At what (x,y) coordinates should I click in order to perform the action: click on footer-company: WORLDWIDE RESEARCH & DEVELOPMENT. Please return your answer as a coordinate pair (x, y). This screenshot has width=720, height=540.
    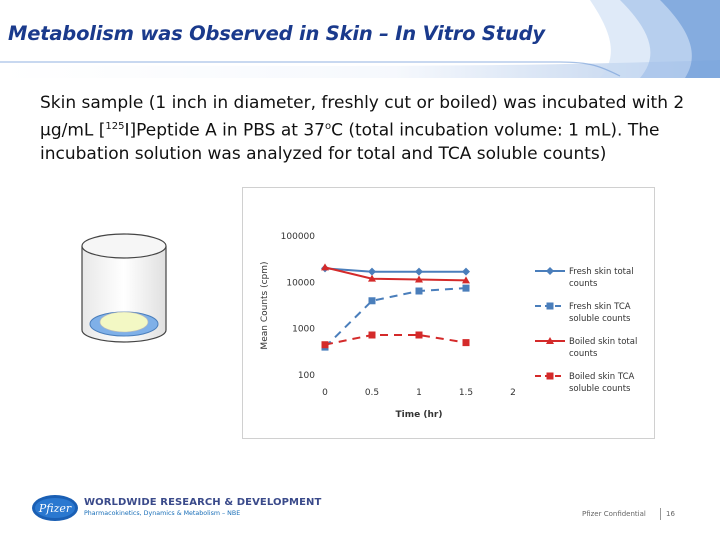
    Looking at the image, I should click on (203, 502).